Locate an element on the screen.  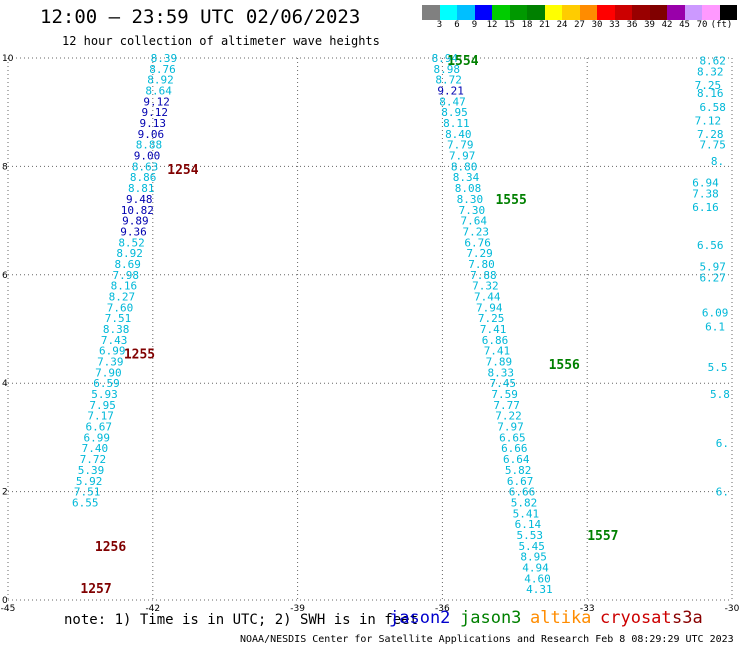
y-tick-label: 8 is located at coordinates (5, 167).